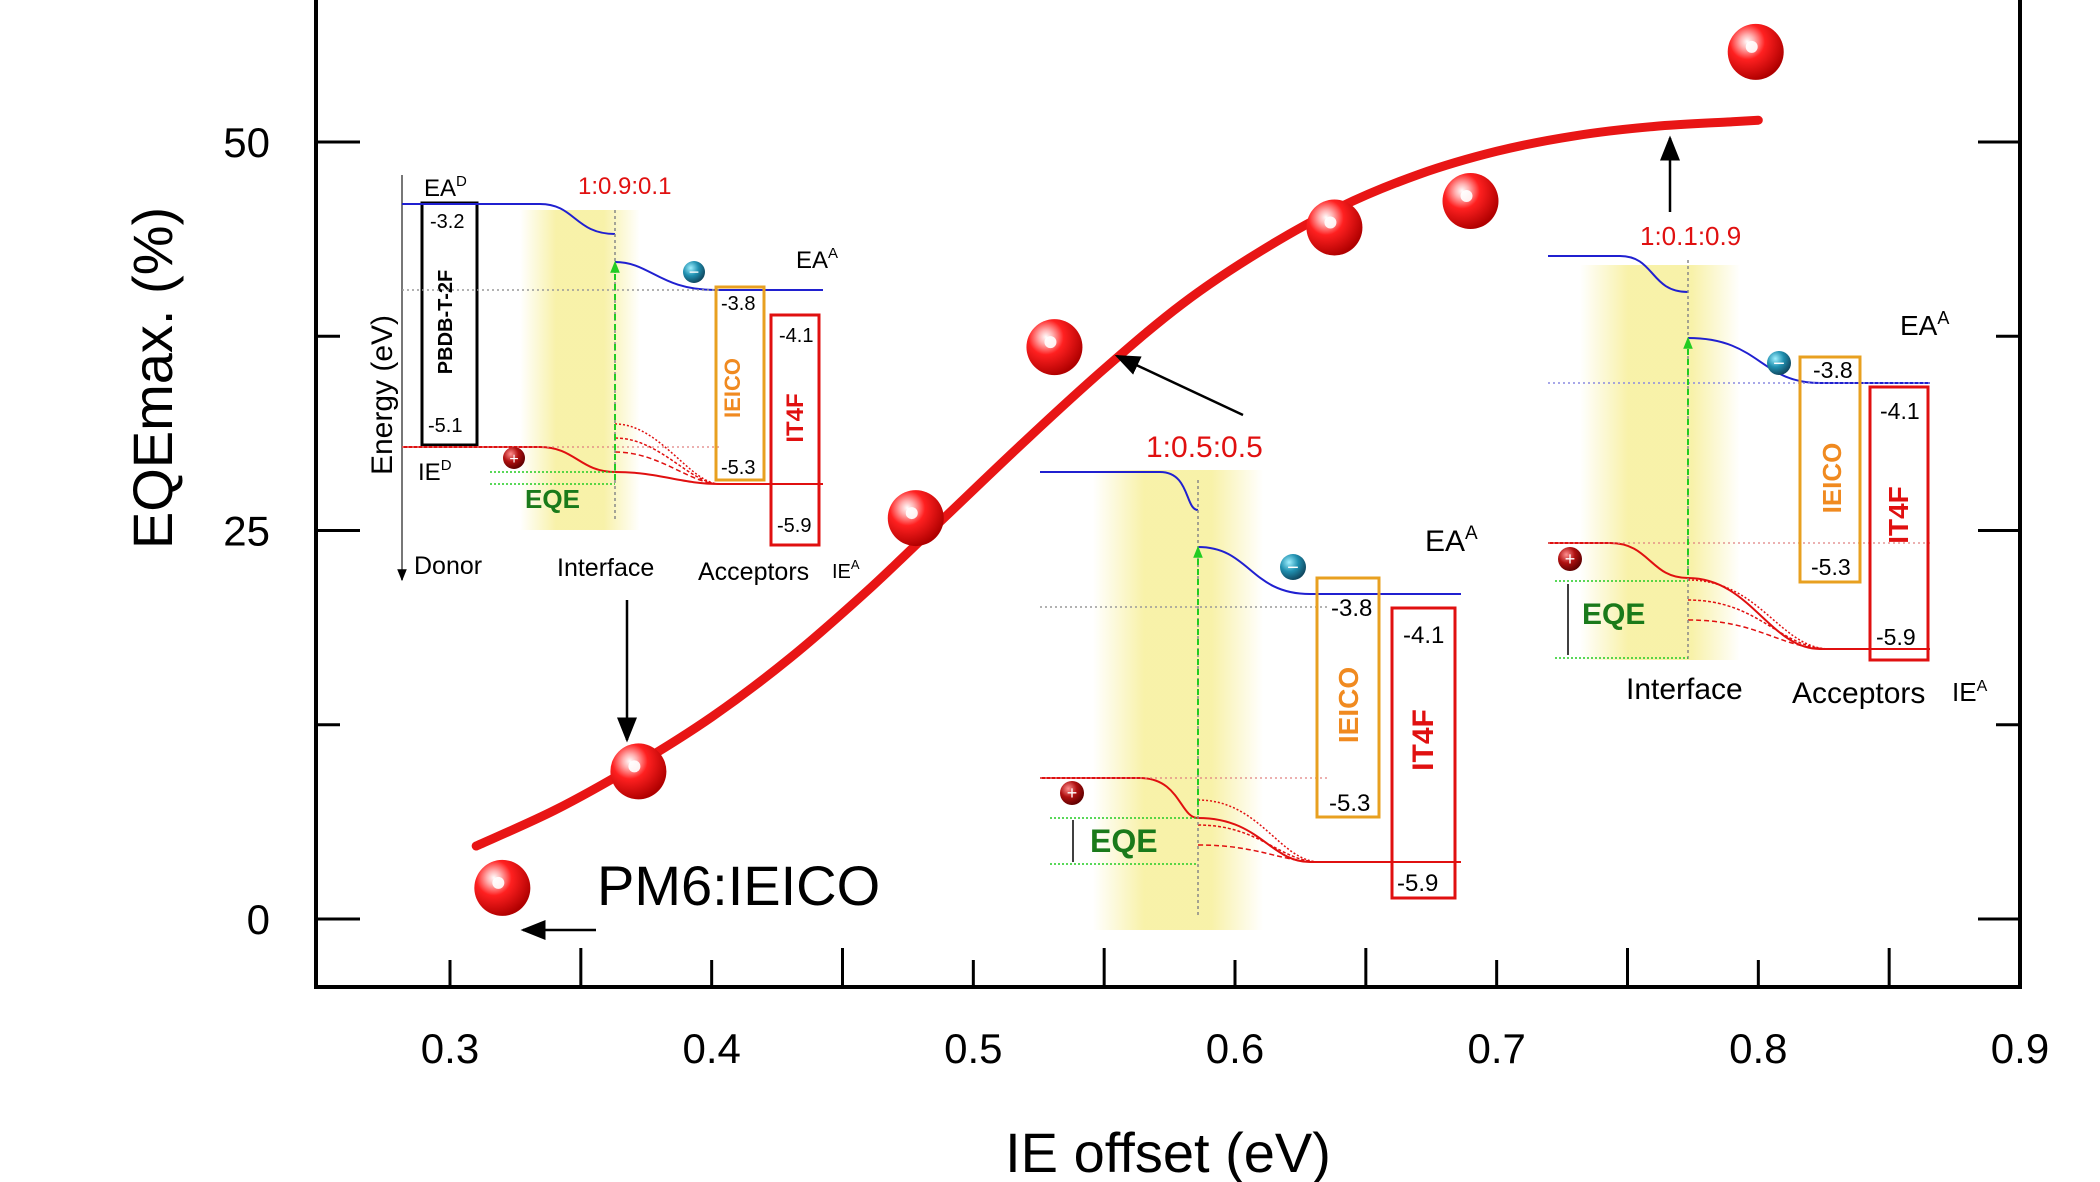 This screenshot has width=2100, height=1182. Describe the element at coordinates (1618, 274) in the screenshot. I see `inset-3-ea-line` at that location.